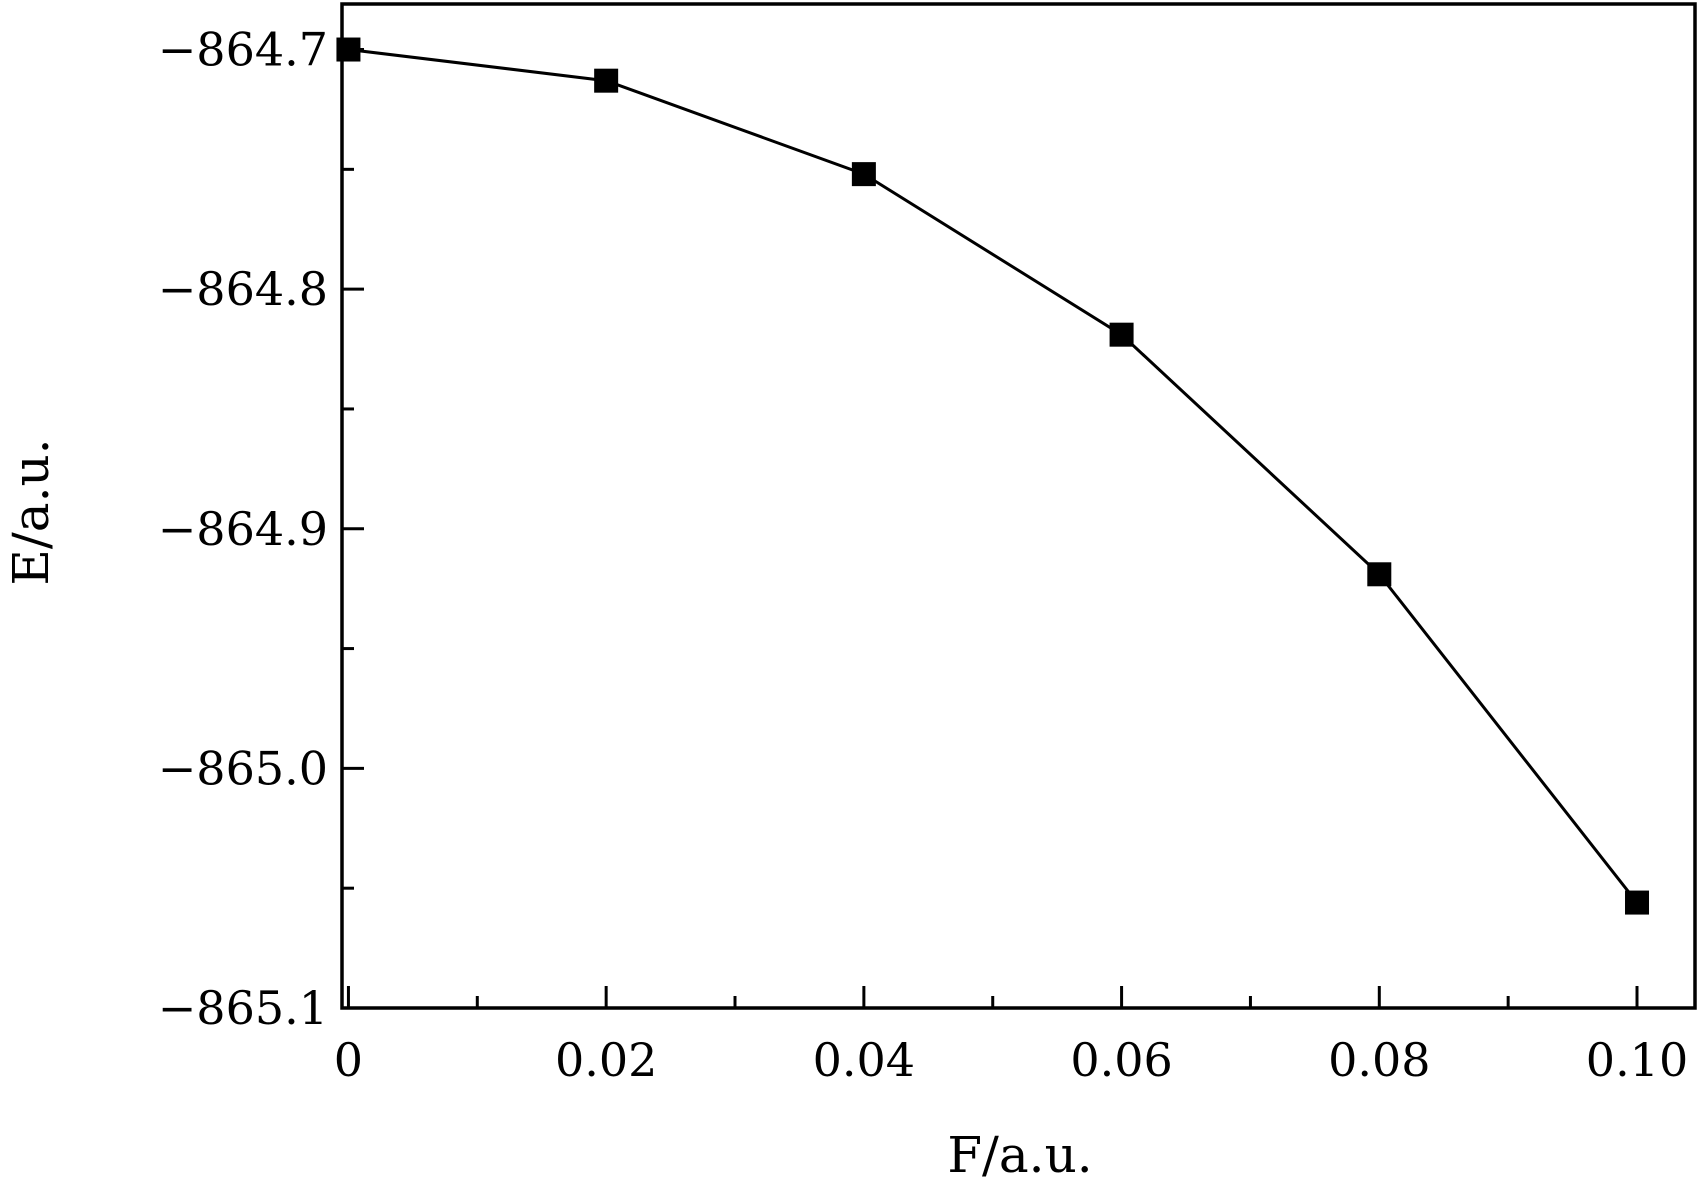  What do you see at coordinates (243, 529) in the screenshot?
I see `y-tick-label: −864.9` at bounding box center [243, 529].